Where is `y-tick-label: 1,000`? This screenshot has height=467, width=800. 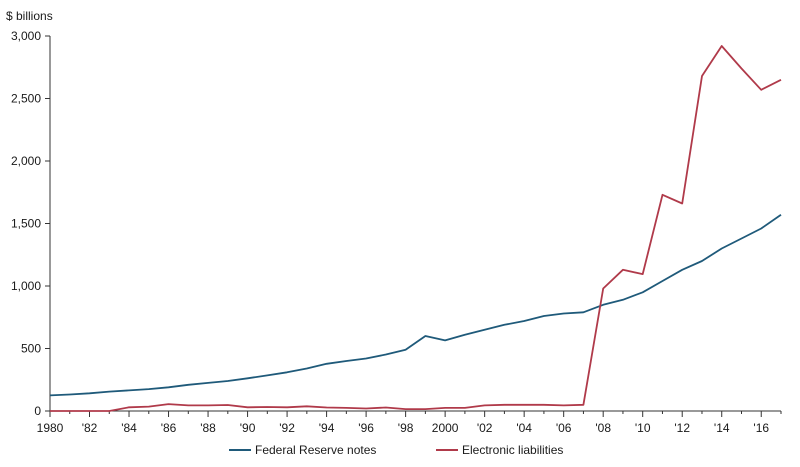 y-tick-label: 1,000 is located at coordinates (26, 286).